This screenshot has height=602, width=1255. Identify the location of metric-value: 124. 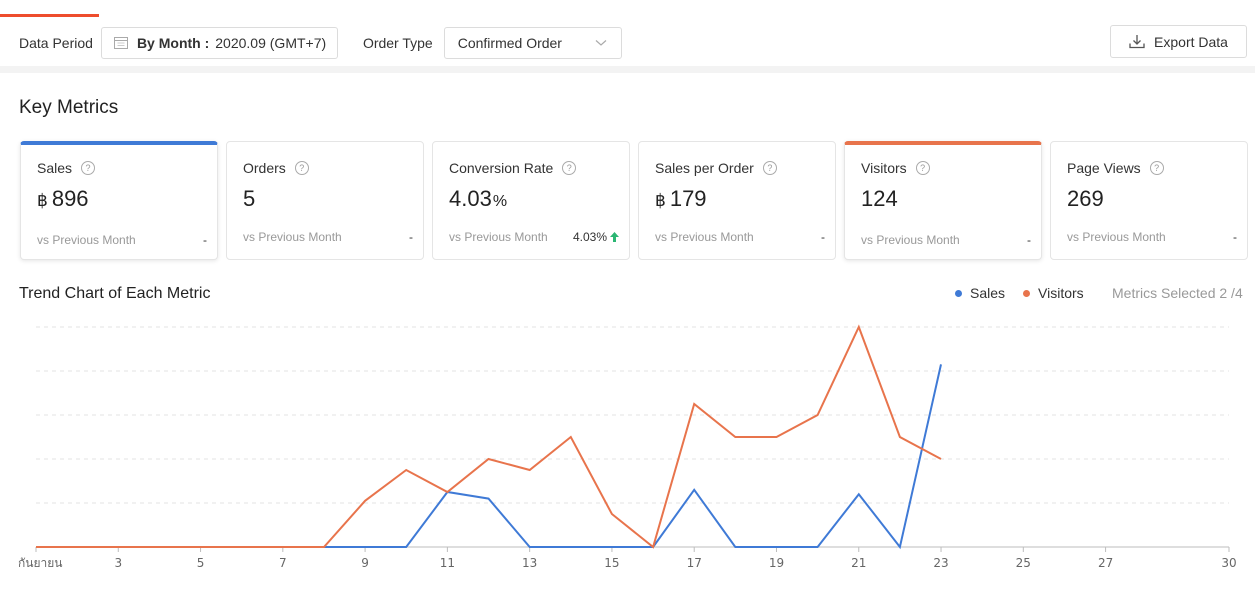
(879, 198).